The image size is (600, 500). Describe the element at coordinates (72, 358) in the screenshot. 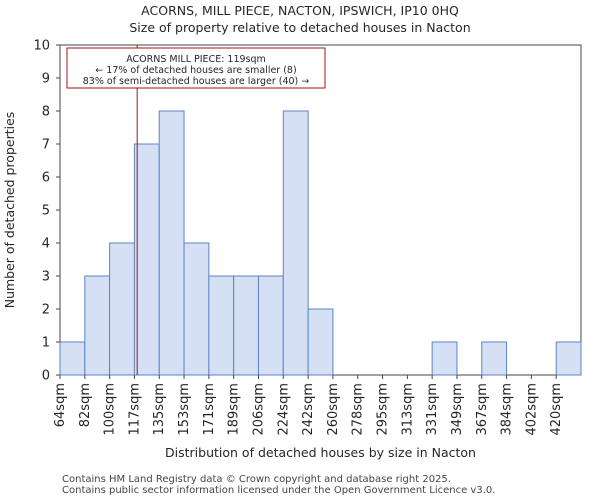

I see `bar-64sqm` at that location.